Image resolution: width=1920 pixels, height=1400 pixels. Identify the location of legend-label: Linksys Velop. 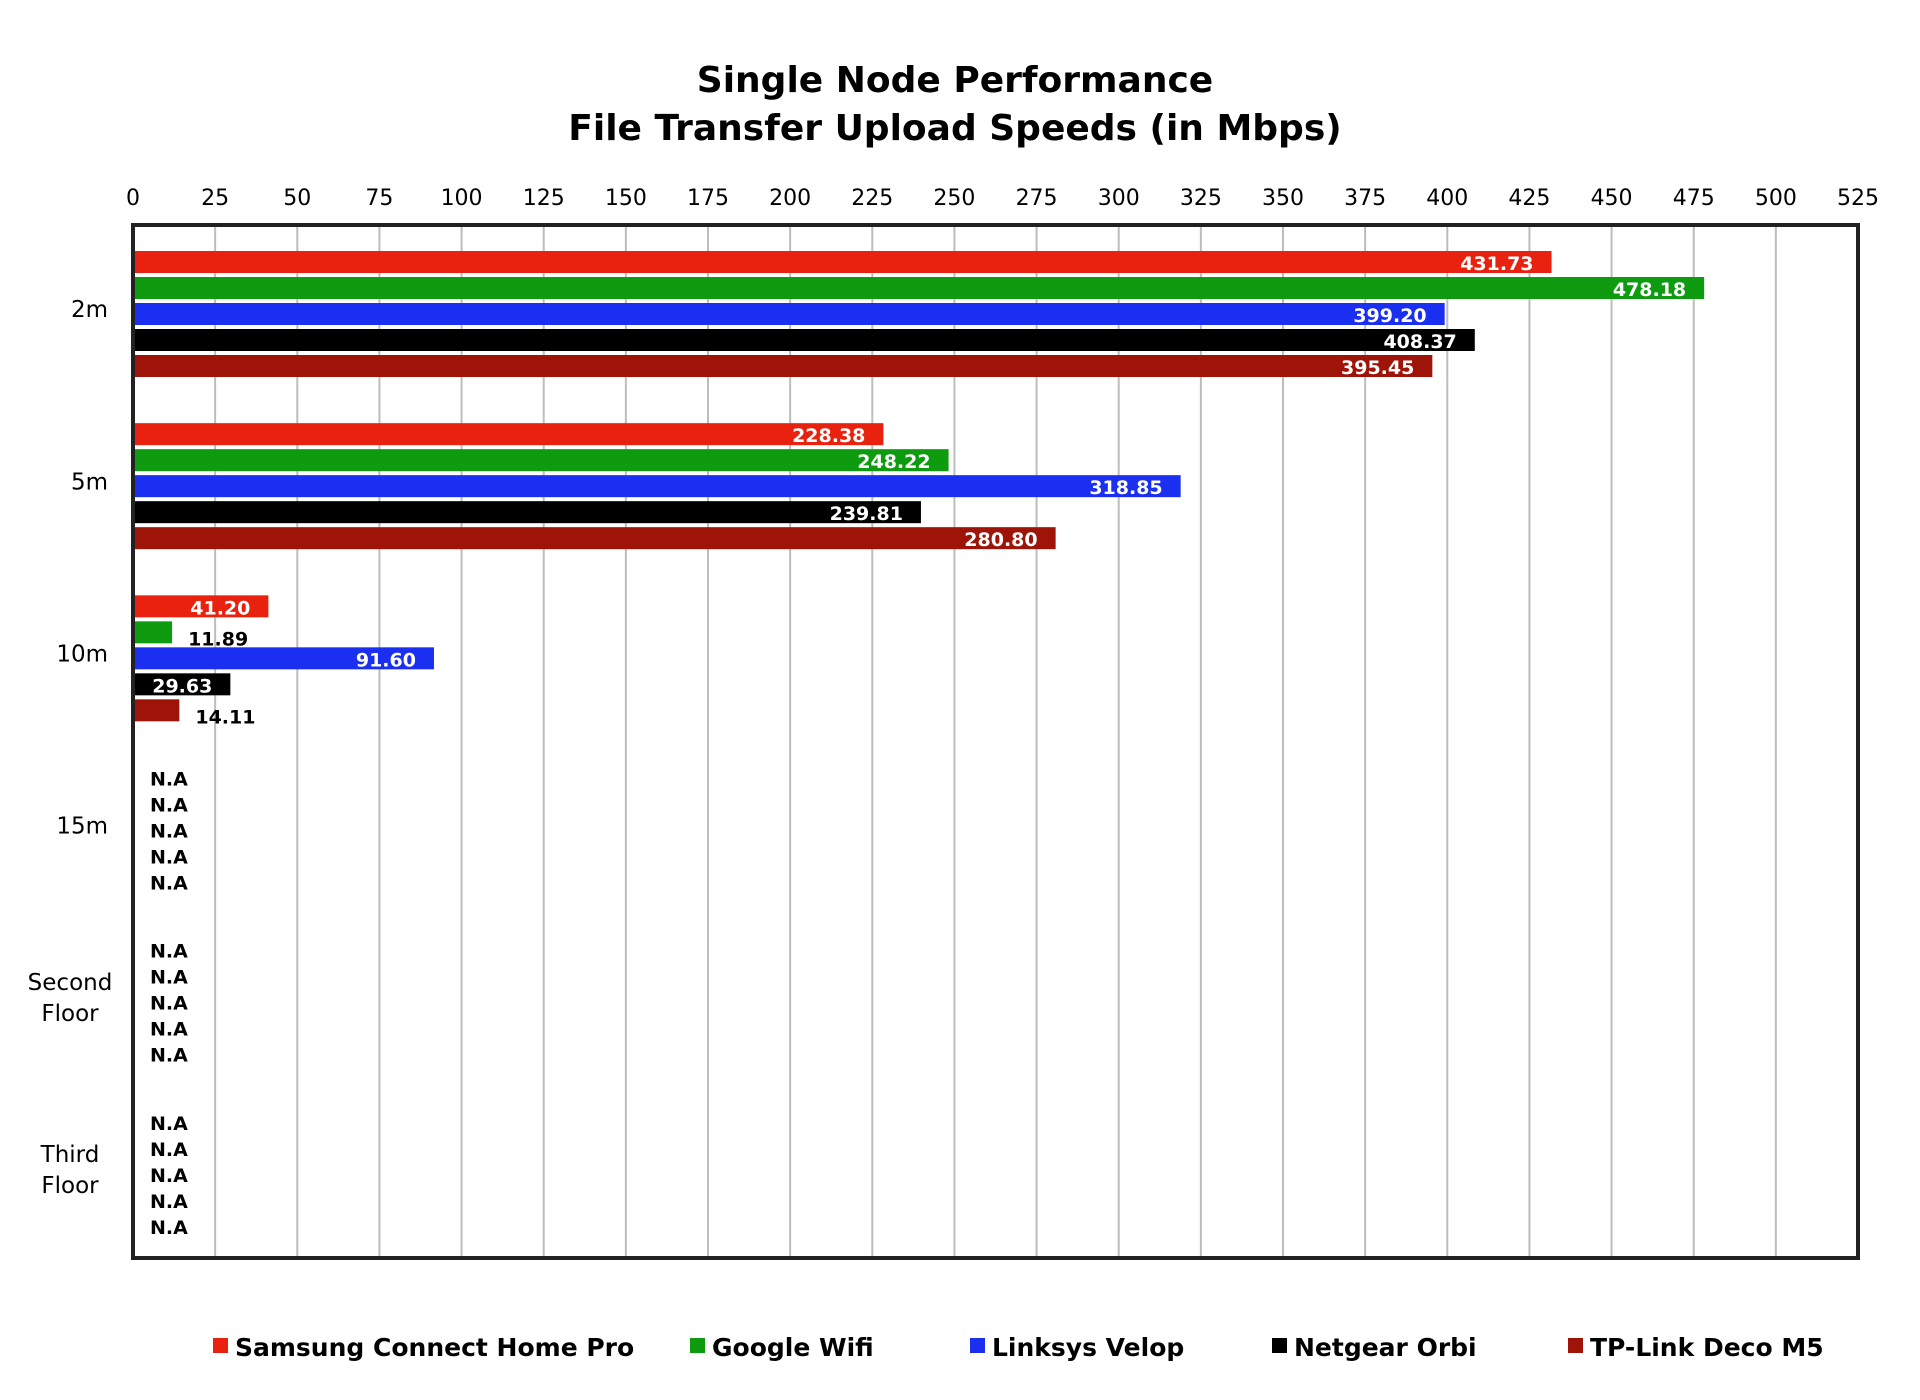
(1088, 1347).